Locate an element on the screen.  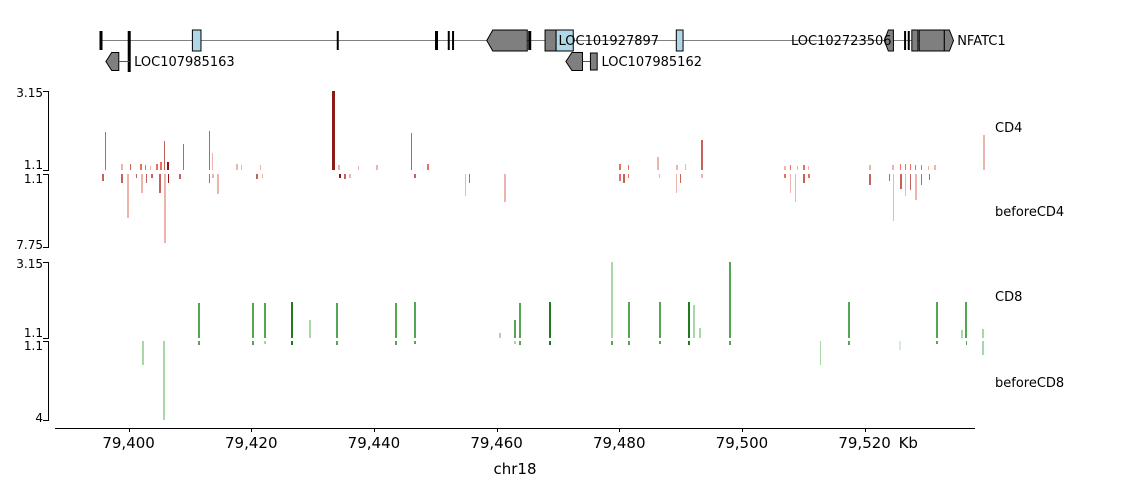
track-name-label: CD8 is located at coordinates (1009, 297).